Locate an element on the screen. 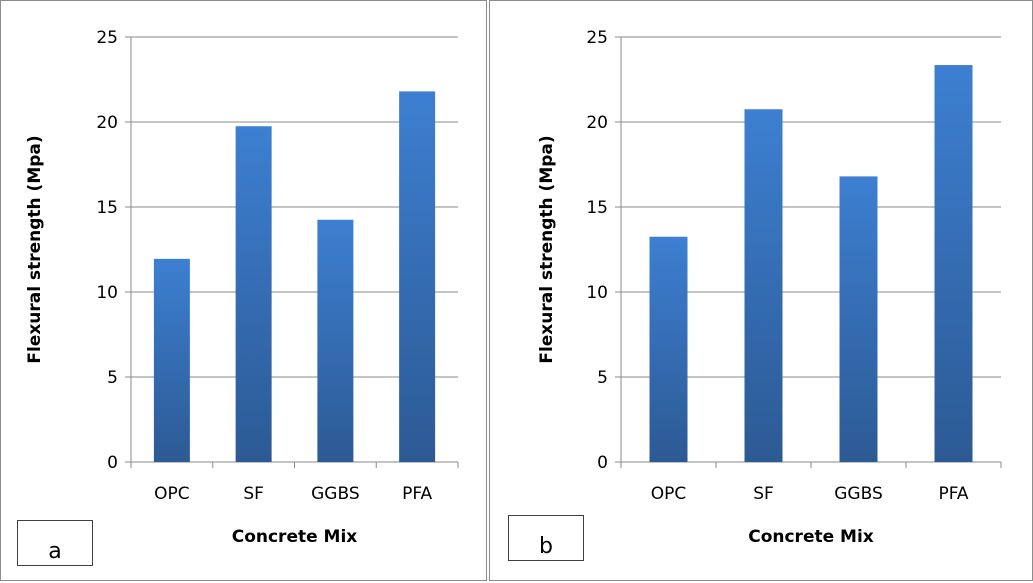  panel-label-b: b is located at coordinates (546, 538).